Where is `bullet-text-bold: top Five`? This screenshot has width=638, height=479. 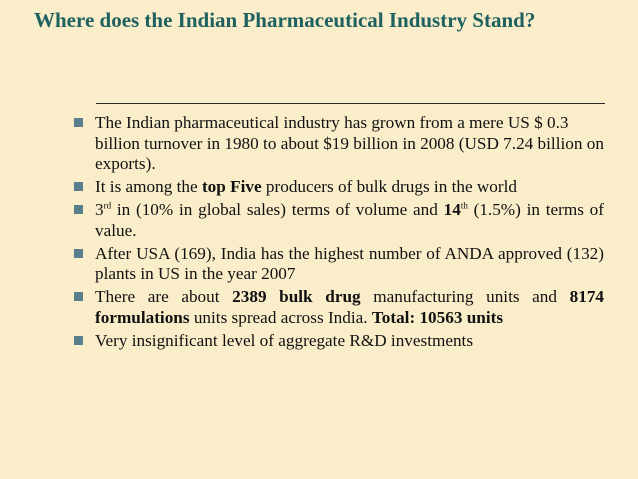
bullet-text-bold: top Five is located at coordinates (231, 186).